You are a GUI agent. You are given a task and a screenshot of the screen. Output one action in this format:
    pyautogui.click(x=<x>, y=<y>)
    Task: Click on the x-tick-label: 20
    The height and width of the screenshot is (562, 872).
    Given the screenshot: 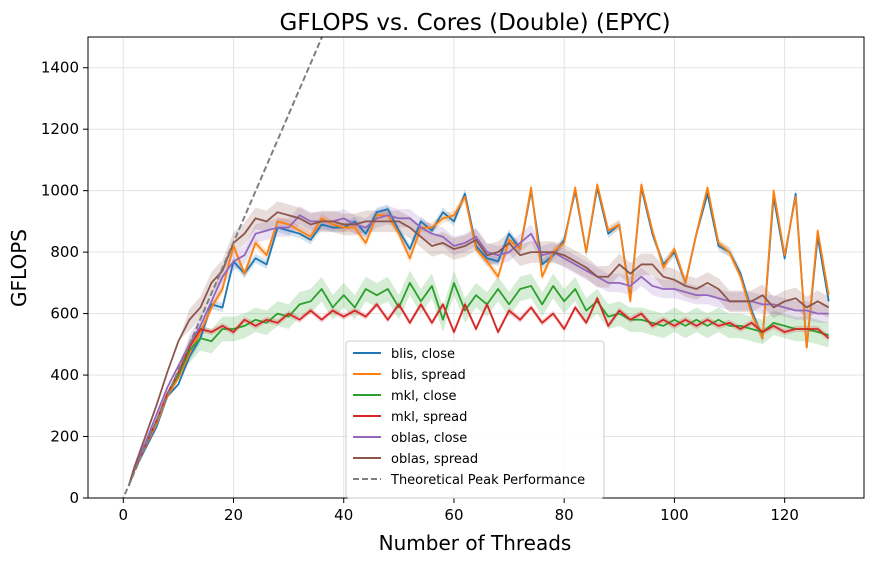 What is the action you would take?
    pyautogui.click(x=233, y=515)
    